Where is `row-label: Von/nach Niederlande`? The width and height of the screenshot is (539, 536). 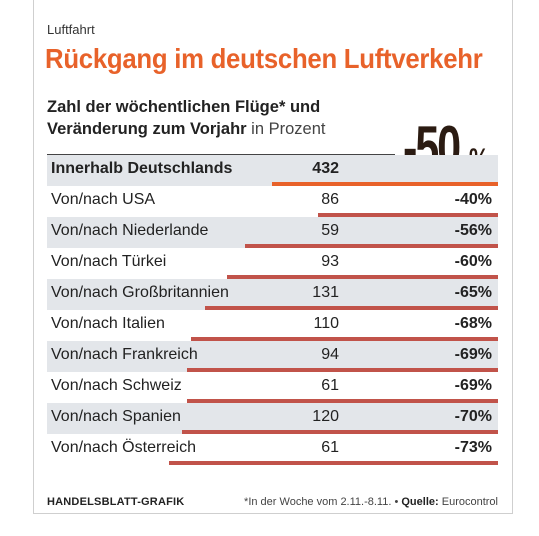 row-label: Von/nach Niederlande is located at coordinates (130, 230).